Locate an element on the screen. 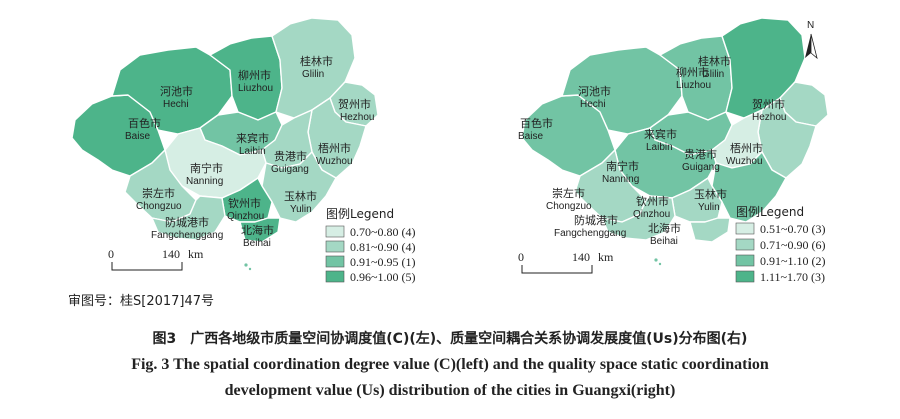  legend-item-2: 0.81~0.90 (4) is located at coordinates (382, 247).